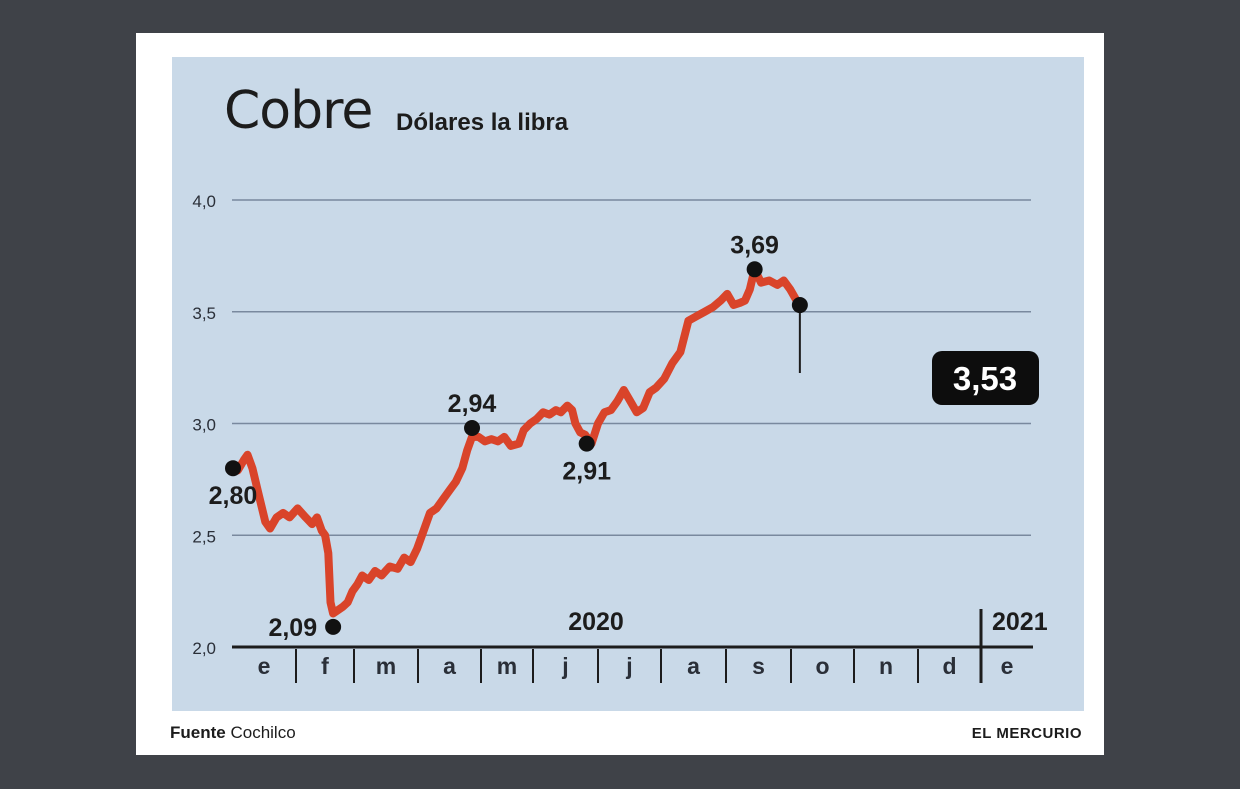 Image resolution: width=1240 pixels, height=789 pixels. What do you see at coordinates (233, 496) in the screenshot?
I see `data-label: 2,80` at bounding box center [233, 496].